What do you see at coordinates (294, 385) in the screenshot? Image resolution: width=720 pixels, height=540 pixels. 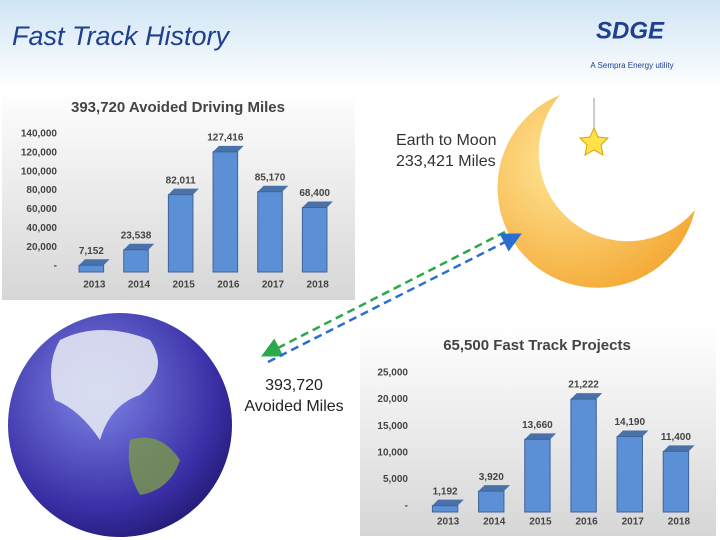 I see `annotation: 393,720` at bounding box center [294, 385].